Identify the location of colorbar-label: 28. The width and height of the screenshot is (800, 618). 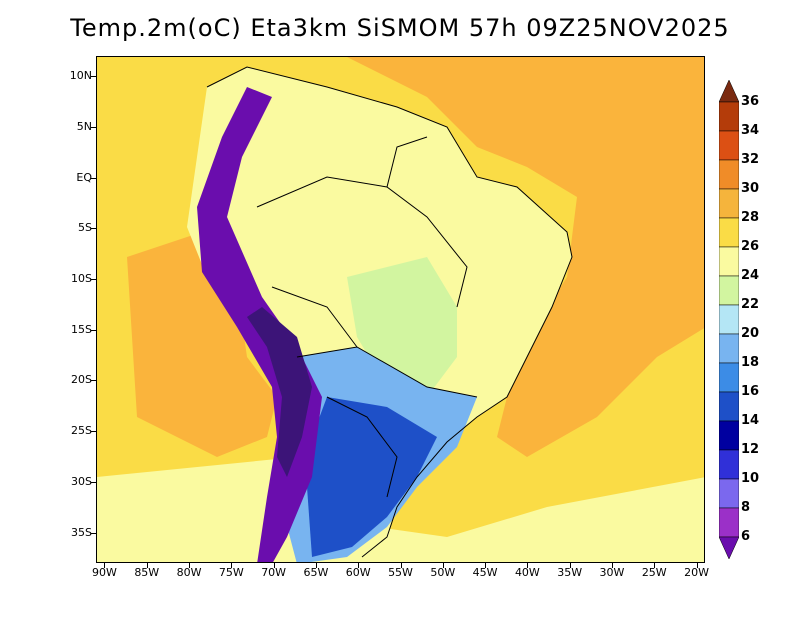
(750, 217).